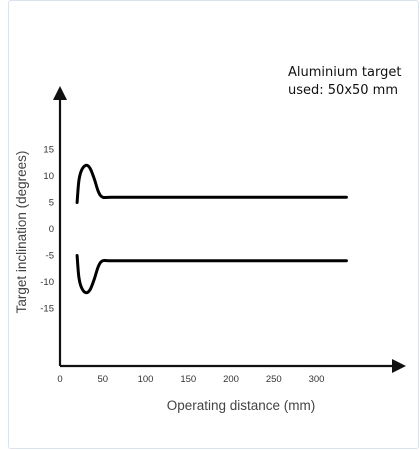 This screenshot has width=420, height=450. Describe the element at coordinates (60, 93) in the screenshot. I see `y-axis-arrow` at that location.